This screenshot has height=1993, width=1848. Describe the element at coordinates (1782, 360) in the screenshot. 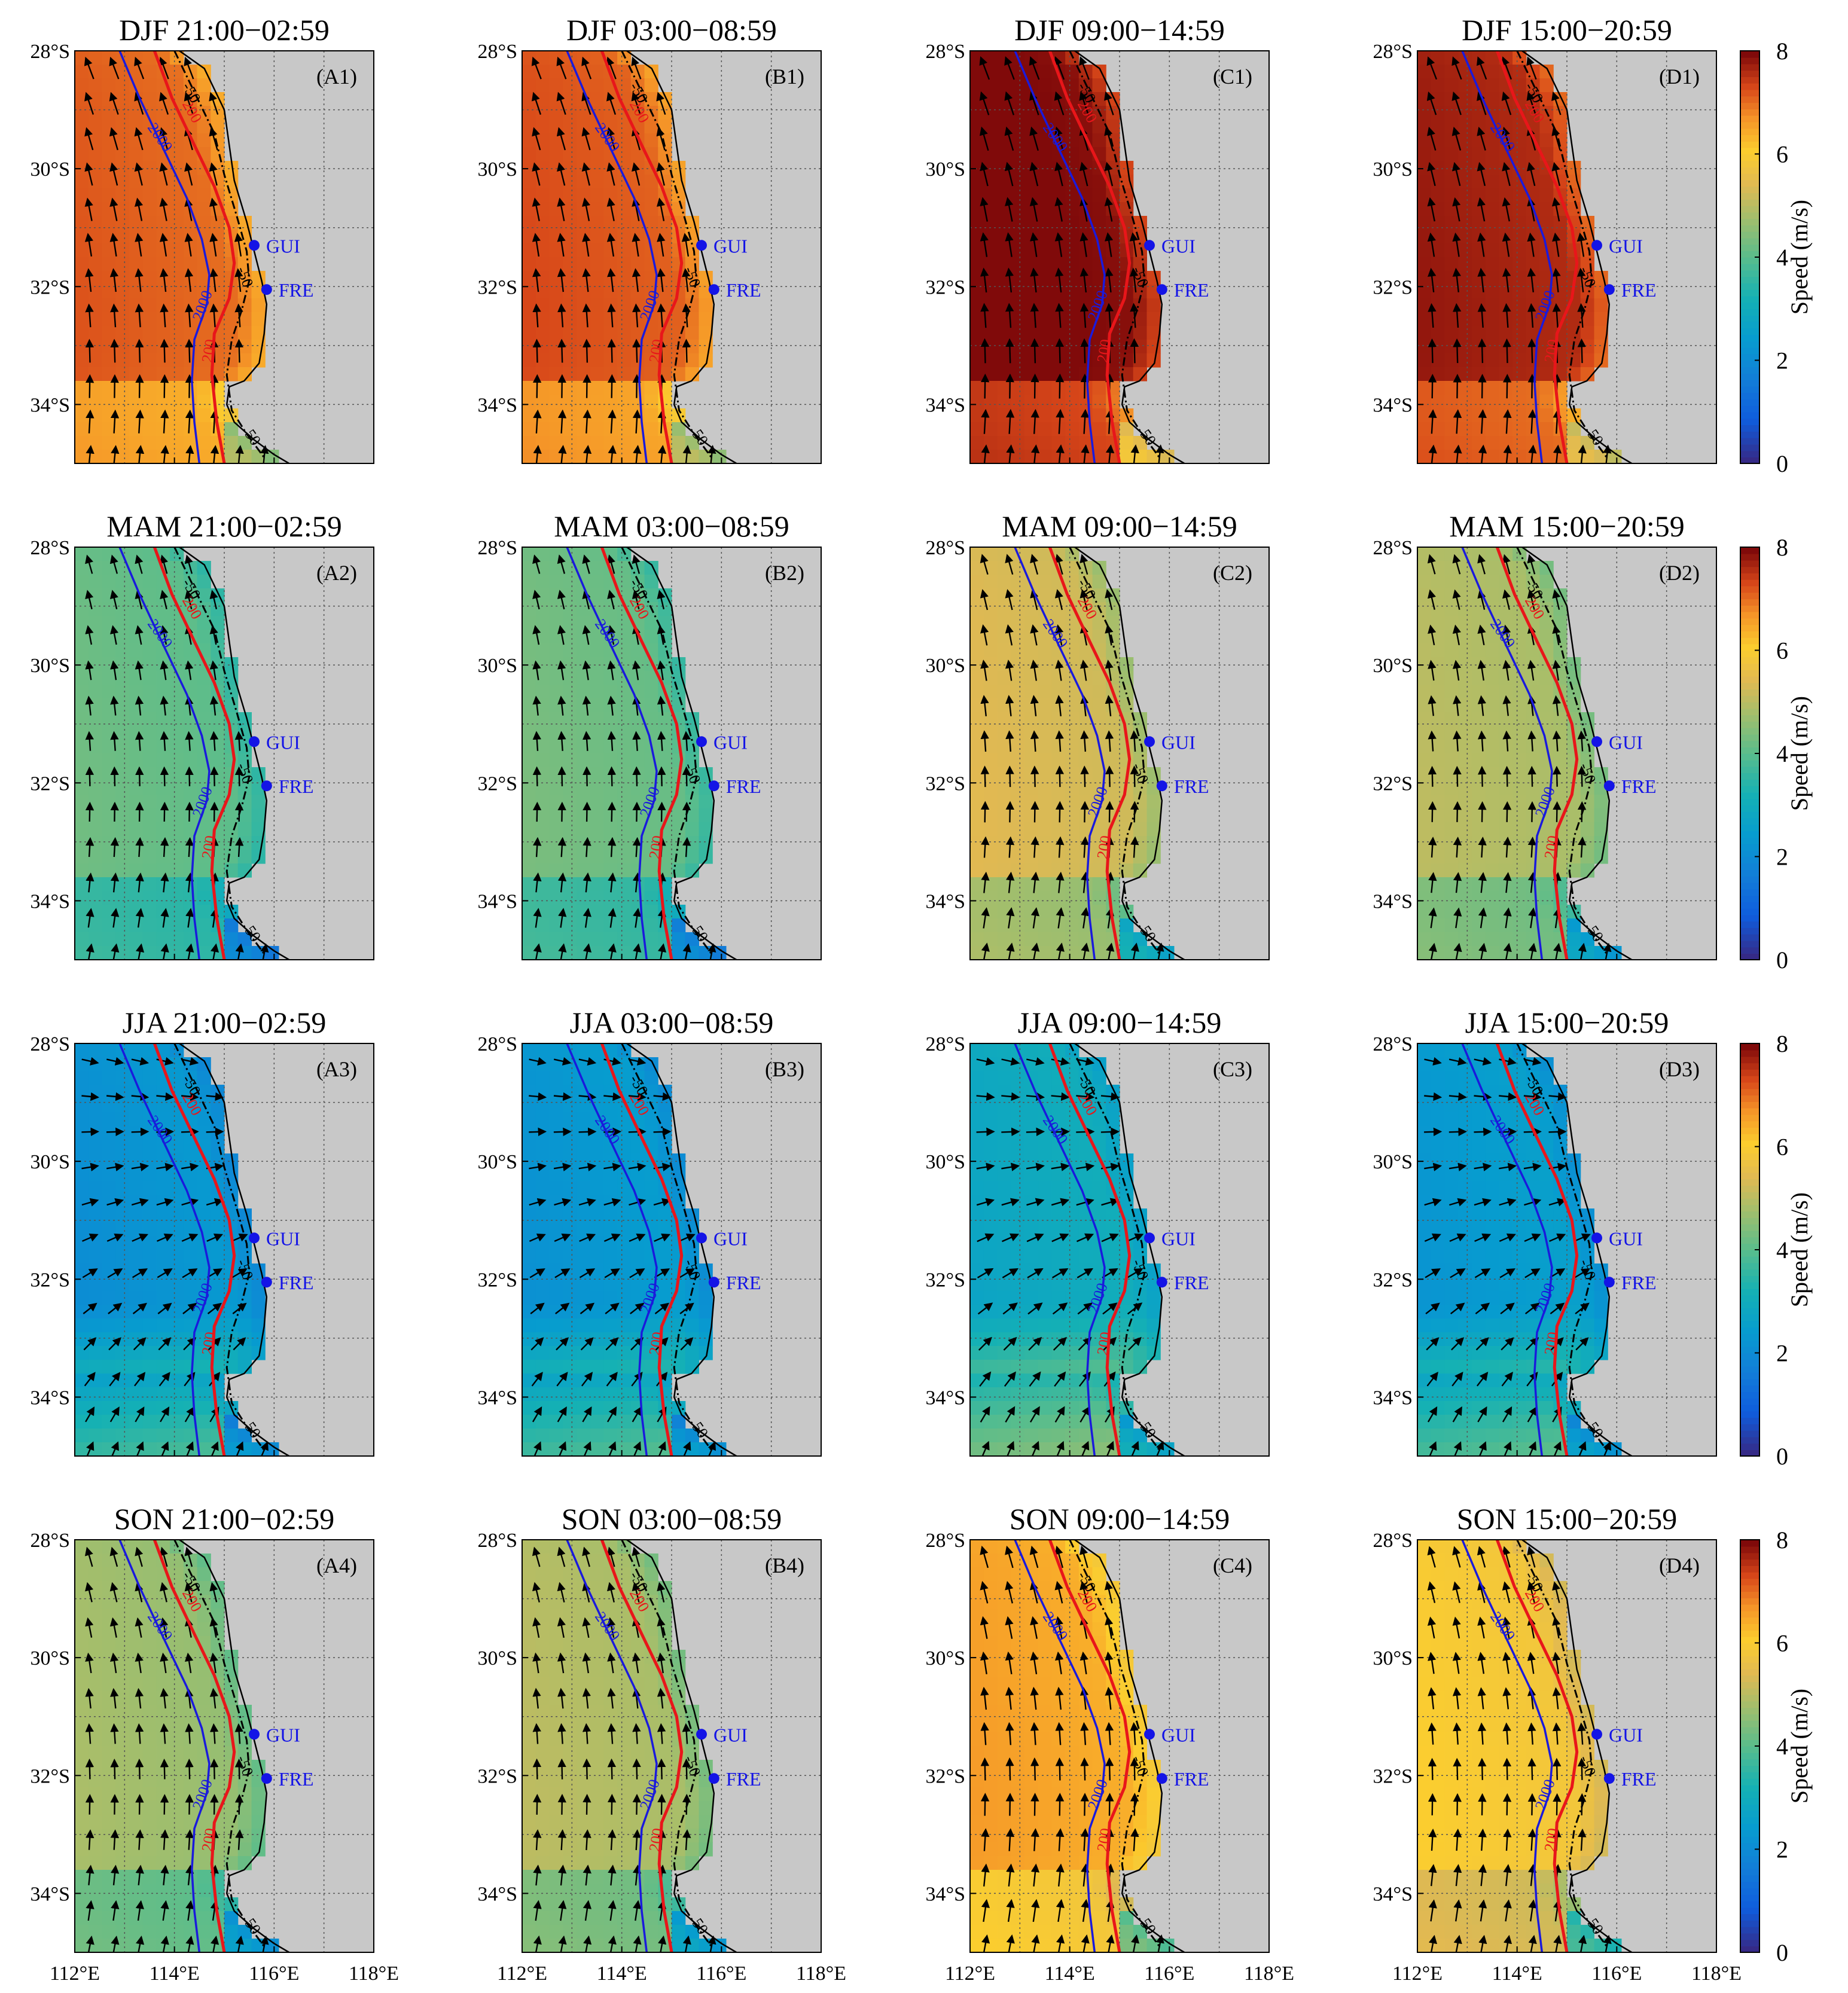

I see `colorbar-tick-label: 2` at that location.